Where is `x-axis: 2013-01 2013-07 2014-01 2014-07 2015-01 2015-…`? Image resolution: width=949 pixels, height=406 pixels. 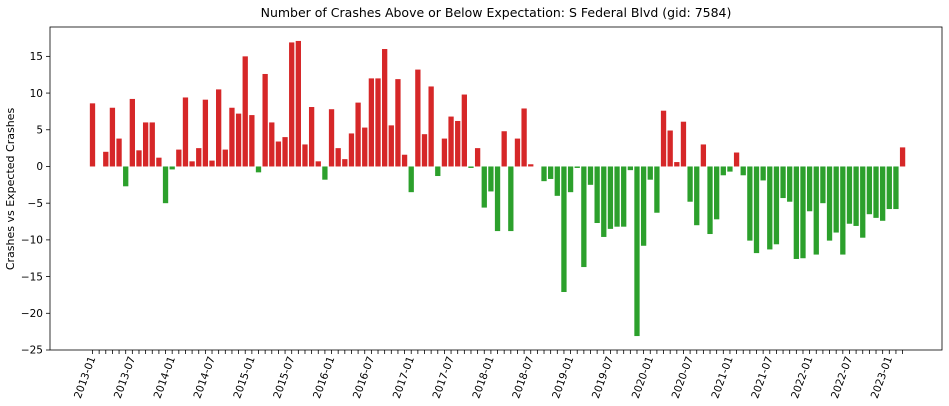
x-axis: 2013-01 2013-07 2014-01 2014-07 2015-01 2015-… is located at coordinates (487, 375).